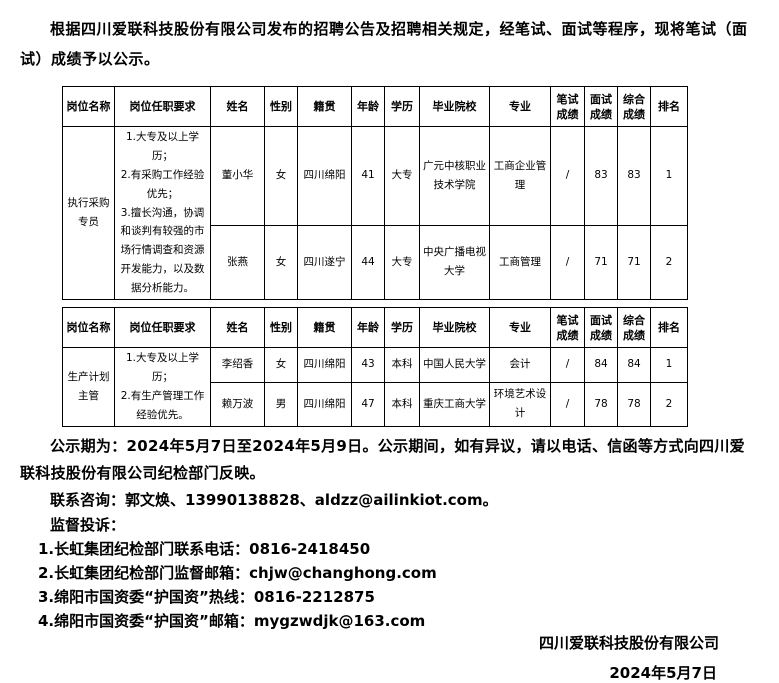 The image size is (779, 683). I want to click on name-cell: 张燕, so click(237, 262).